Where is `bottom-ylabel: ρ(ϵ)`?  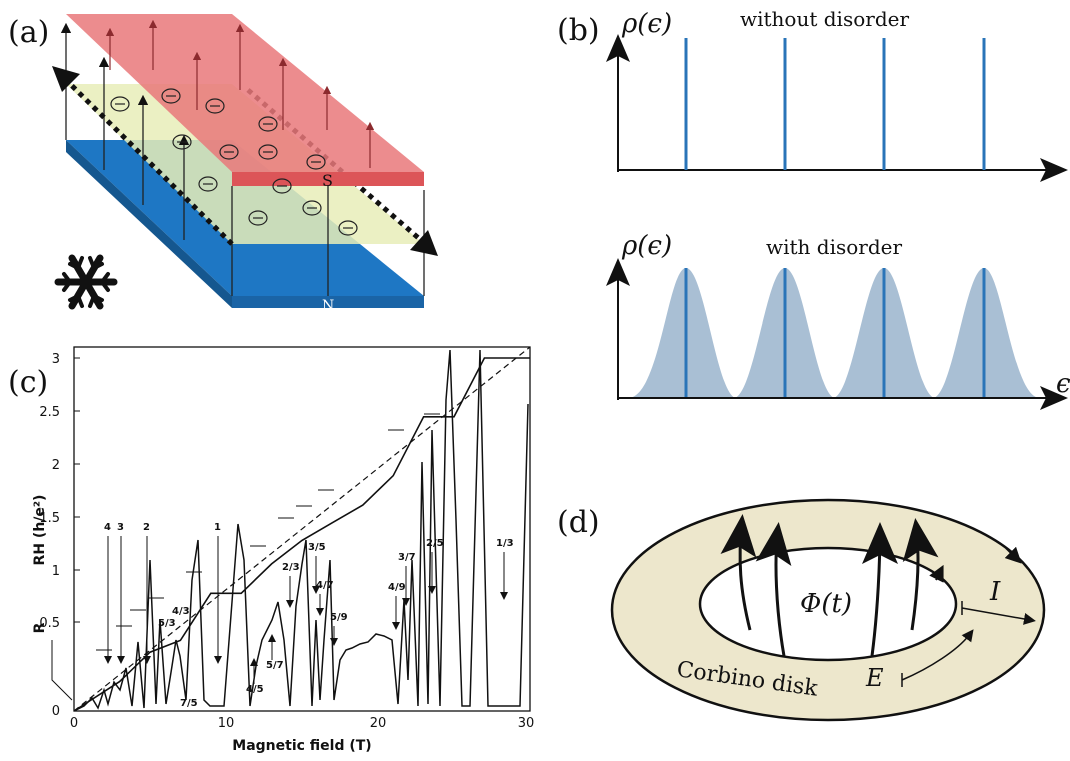 bottom-ylabel: ρ(ϵ) is located at coordinates (646, 246).